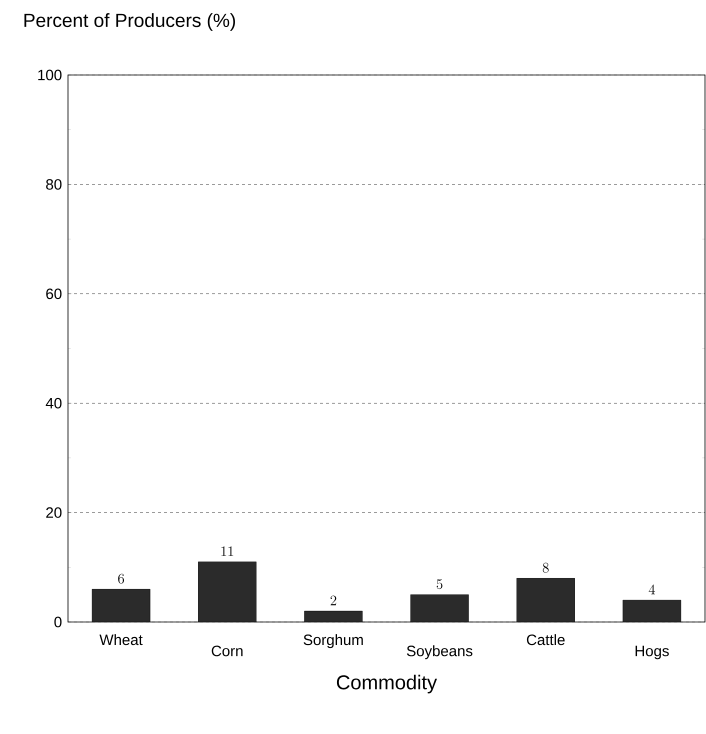 The width and height of the screenshot is (706, 734). I want to click on data-label: 5, so click(439, 584).